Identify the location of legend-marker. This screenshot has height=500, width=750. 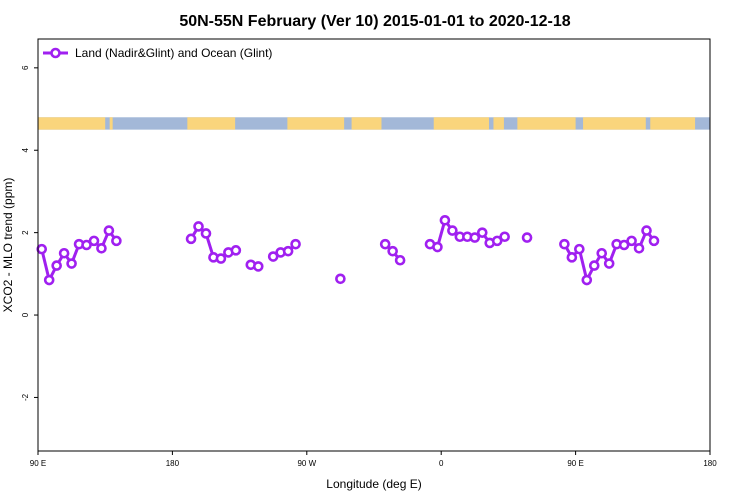
(55, 53).